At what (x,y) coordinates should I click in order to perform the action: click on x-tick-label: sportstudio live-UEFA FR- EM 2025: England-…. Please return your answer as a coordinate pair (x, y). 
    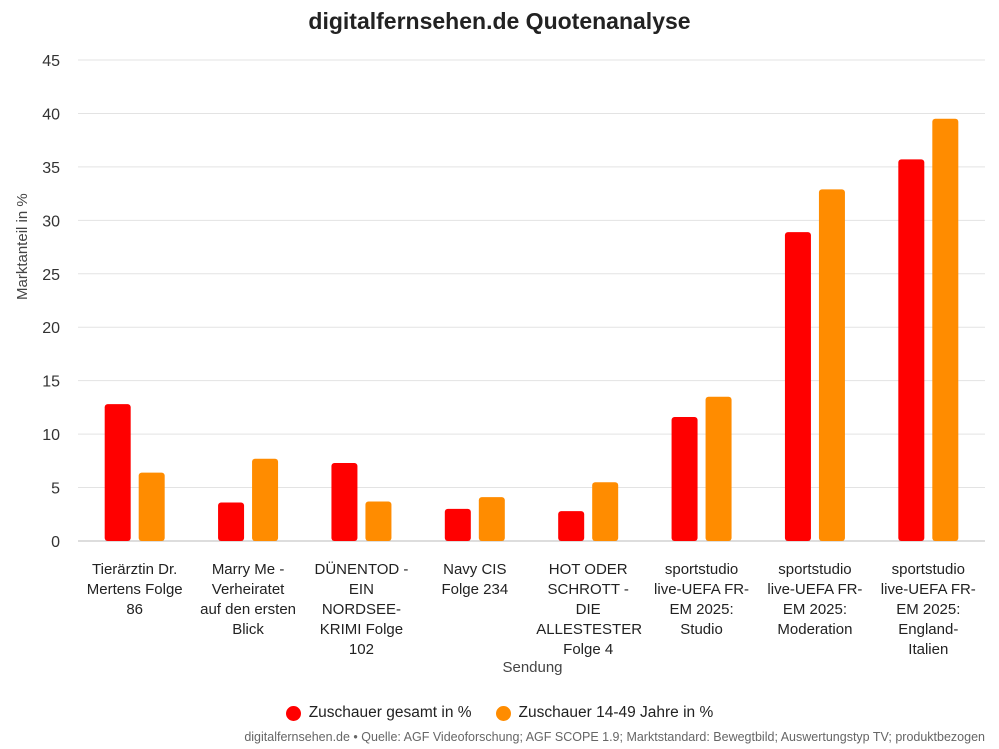
    Looking at the image, I should click on (928, 610).